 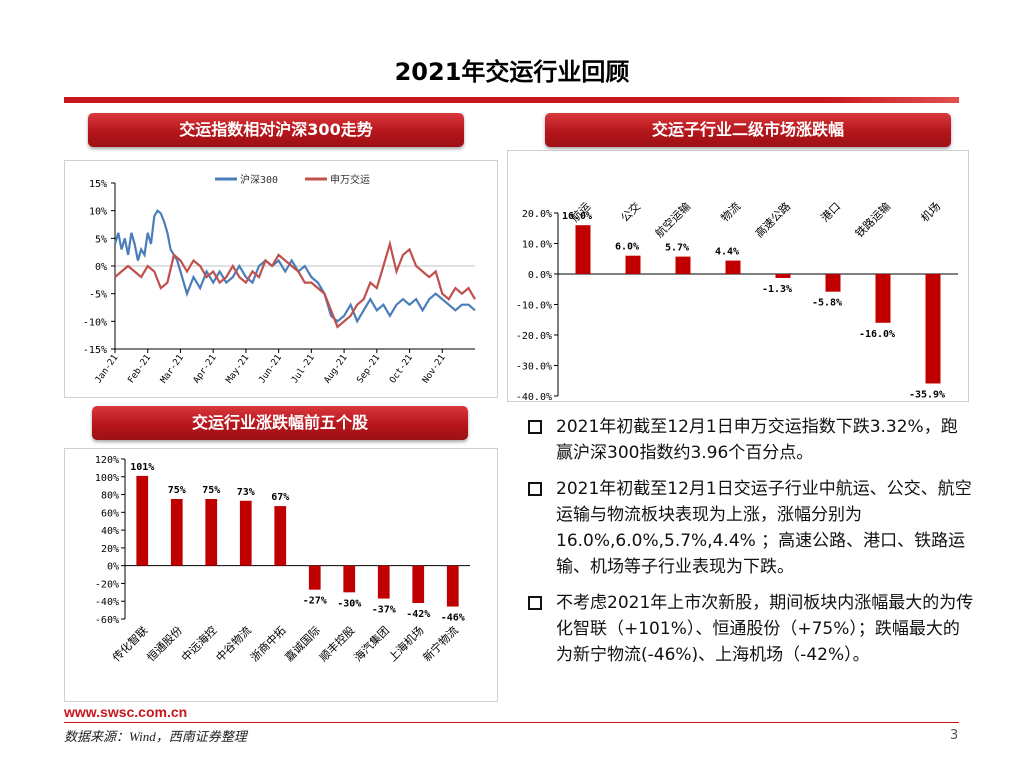 I want to click on category-label: 传化智联, so click(x=129, y=643).